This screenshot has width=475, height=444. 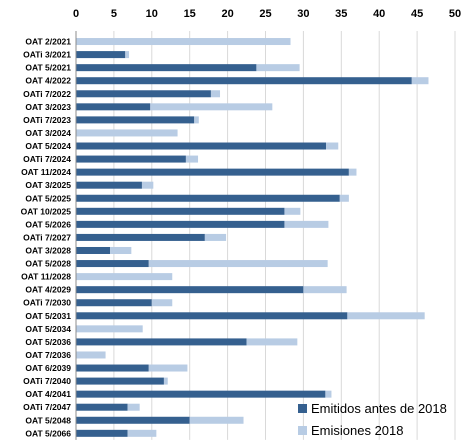 I want to click on x-tick-label-25: 25, so click(x=265, y=14).